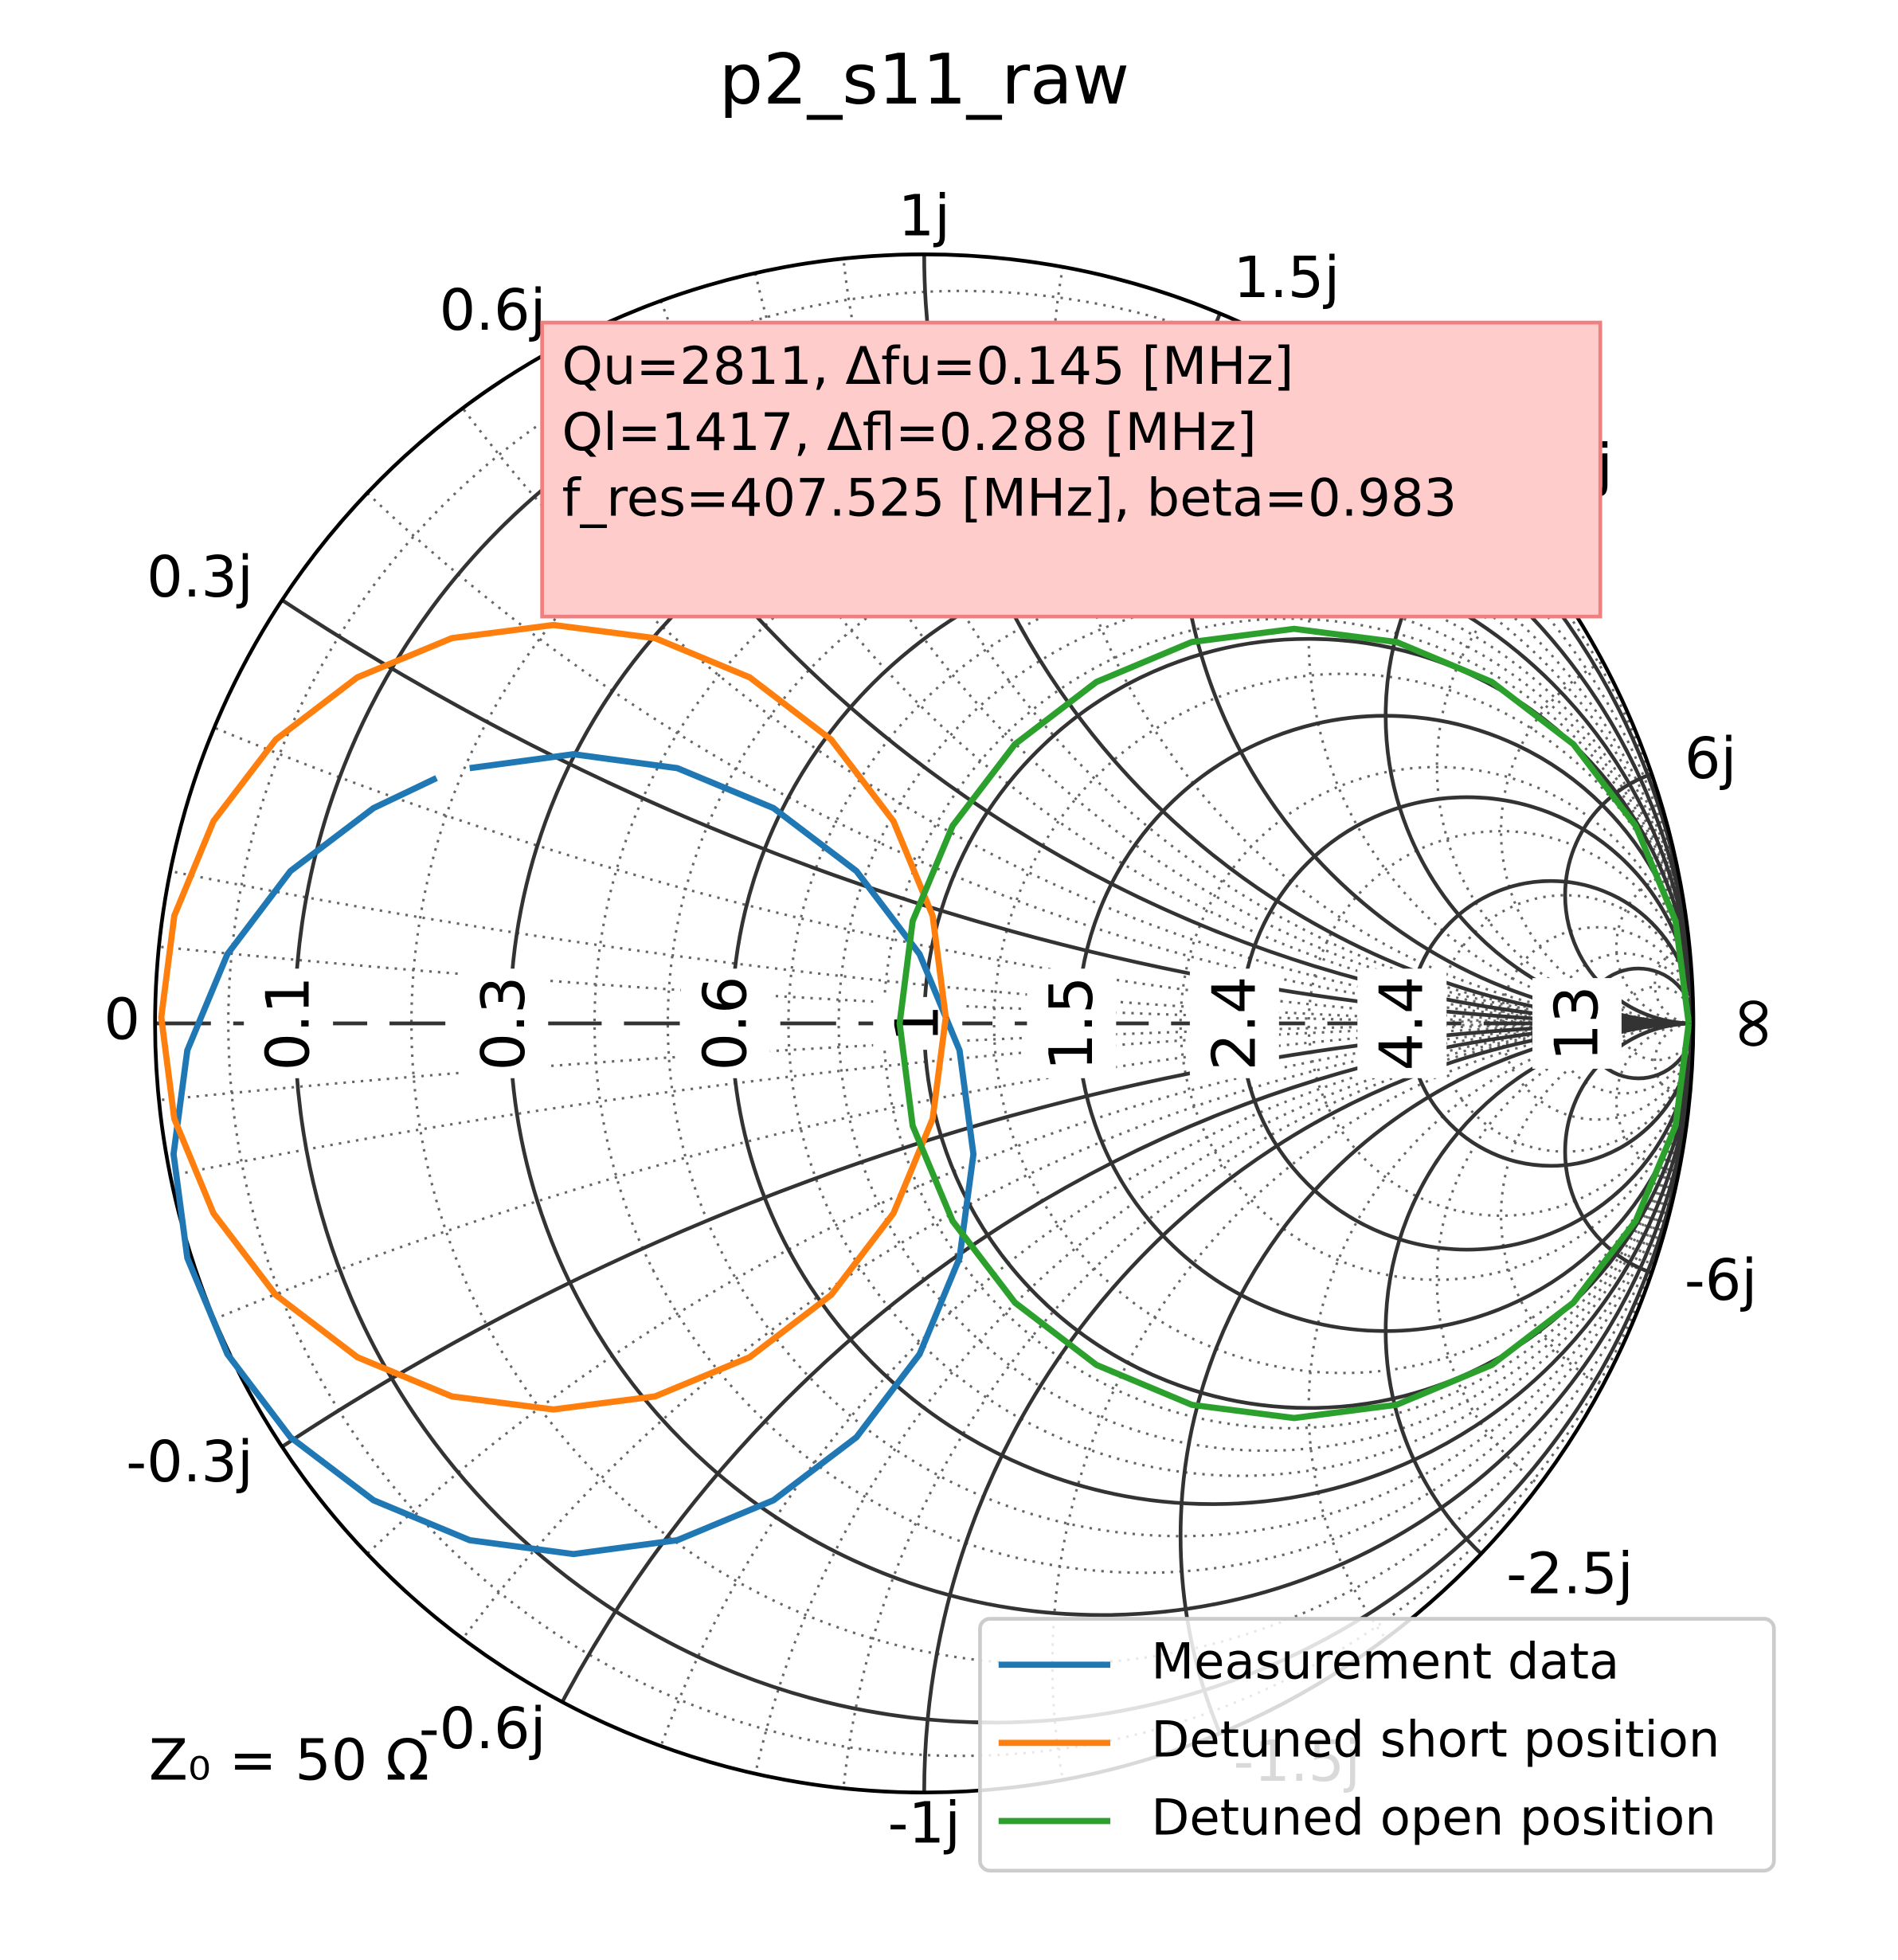 This screenshot has height=1960, width=1898. I want to click on x-tick-label: 0.3j, so click(200, 577).